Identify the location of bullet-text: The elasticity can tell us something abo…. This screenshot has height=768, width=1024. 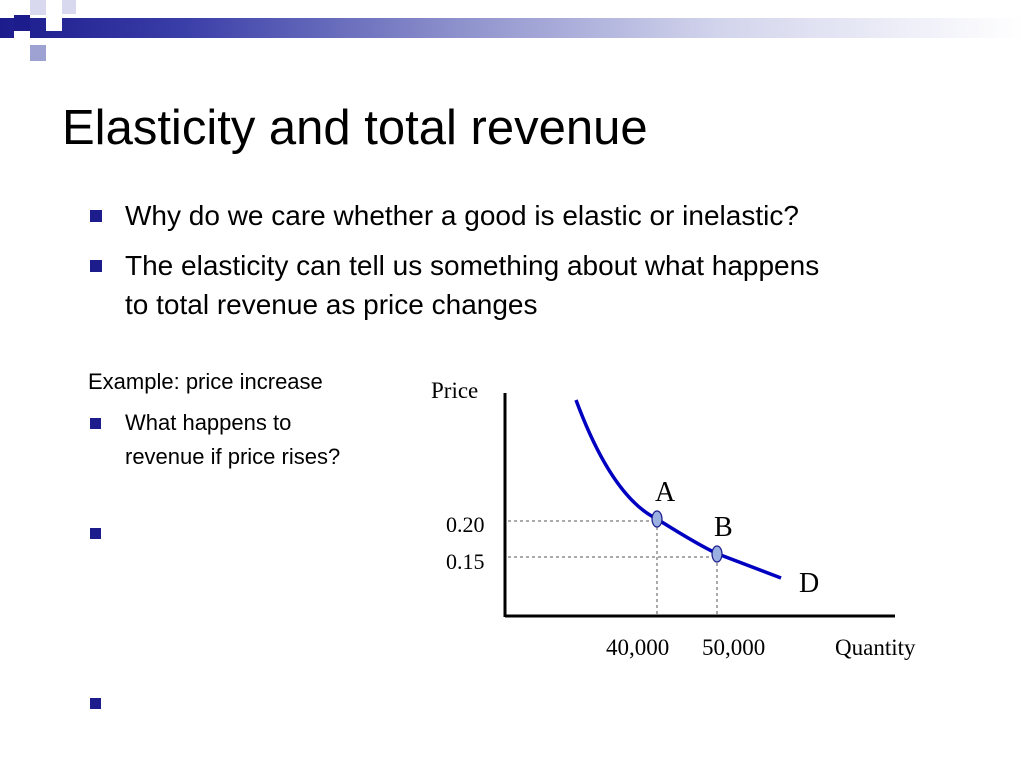
(472, 285).